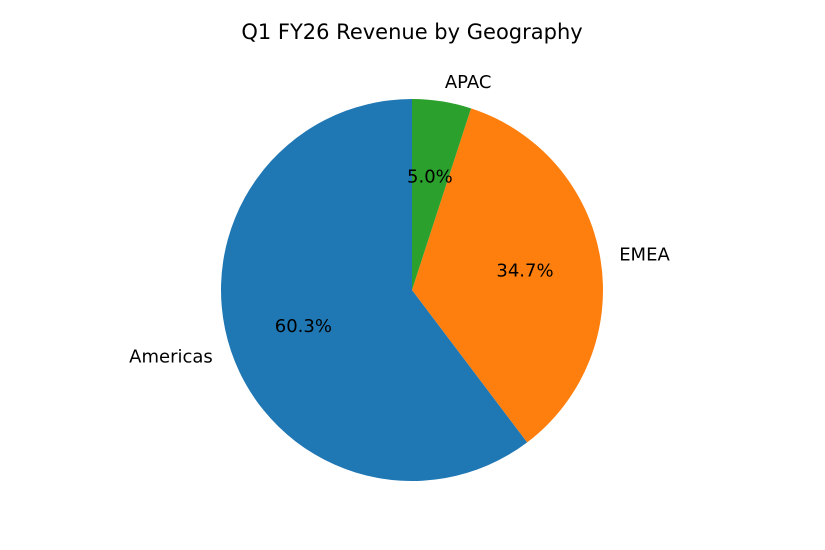 The width and height of the screenshot is (825, 550). Describe the element at coordinates (644, 255) in the screenshot. I see `slice-label: EMEA` at that location.